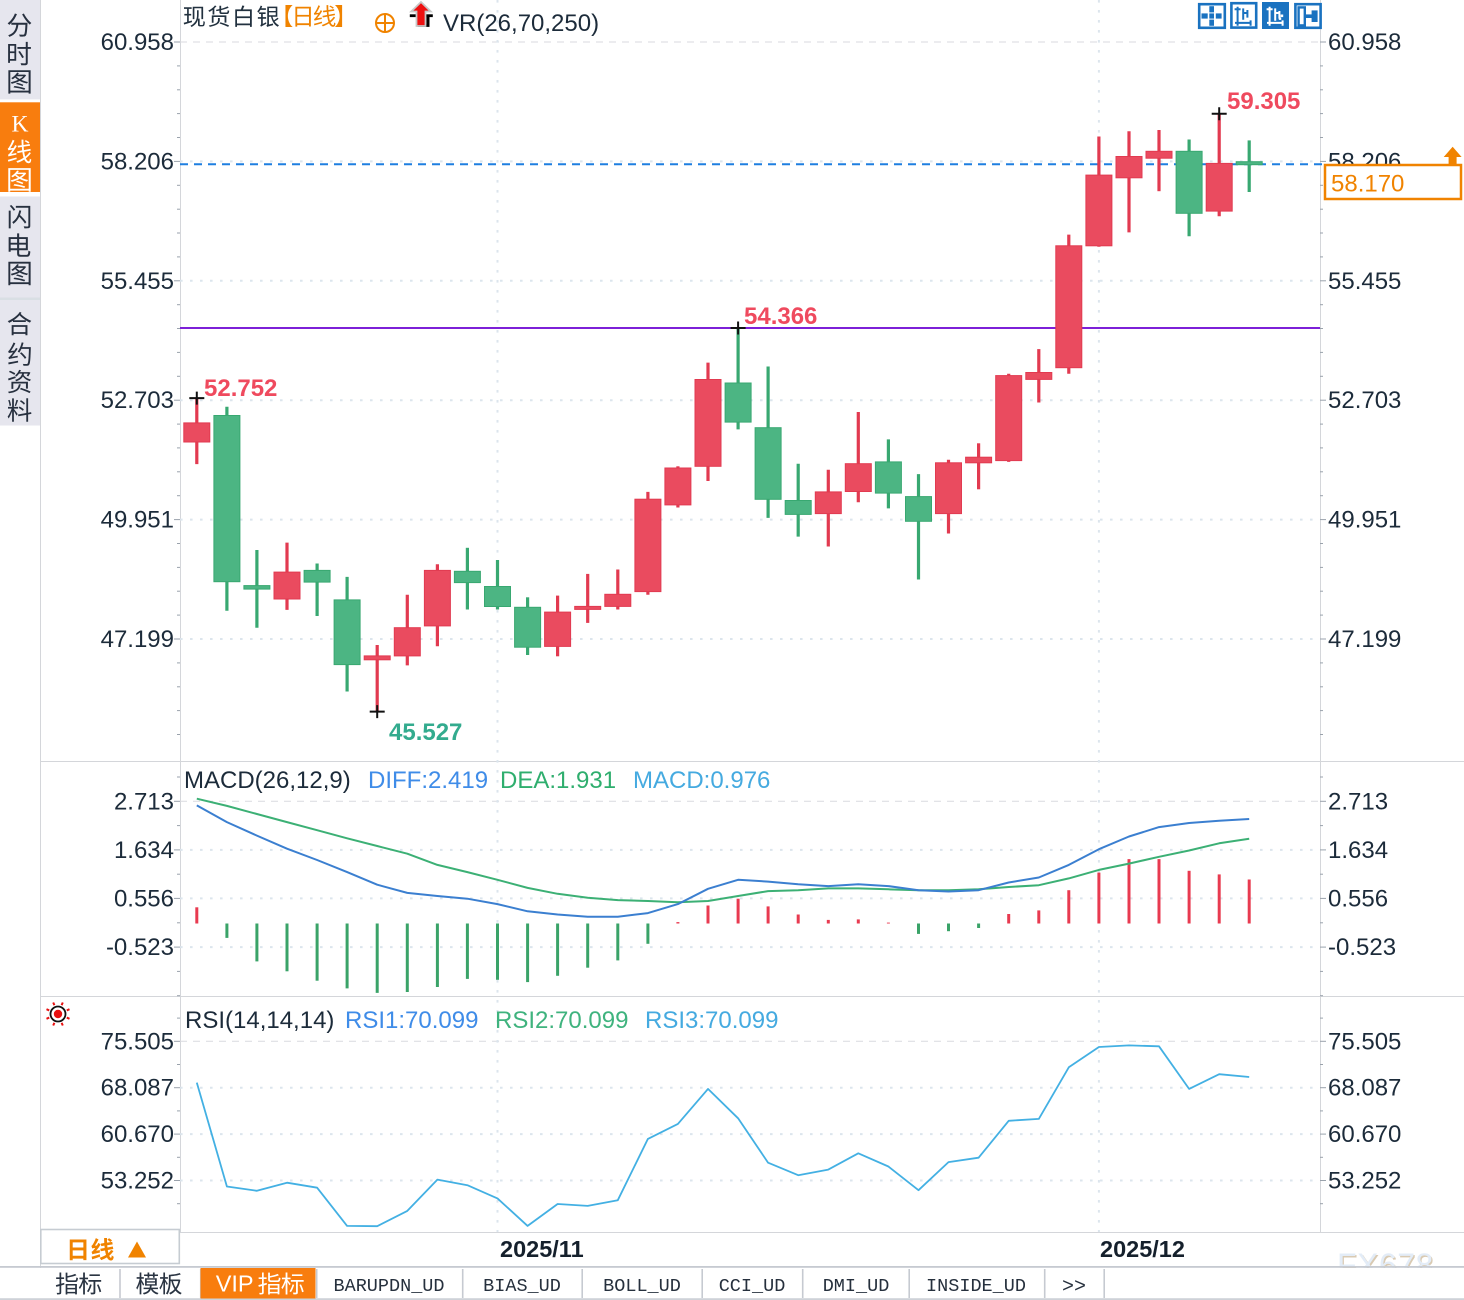  Describe the element at coordinates (259, 1020) in the screenshot. I see `svg-text: RSI(14,14,14)` at that location.